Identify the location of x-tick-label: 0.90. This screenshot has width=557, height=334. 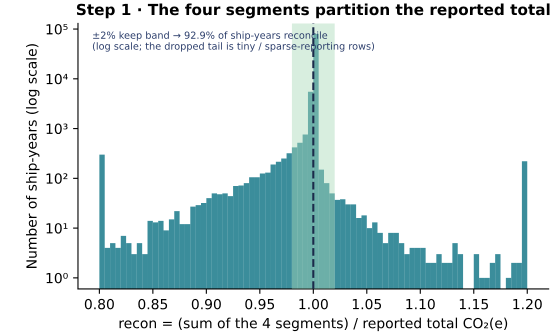
(206, 304).